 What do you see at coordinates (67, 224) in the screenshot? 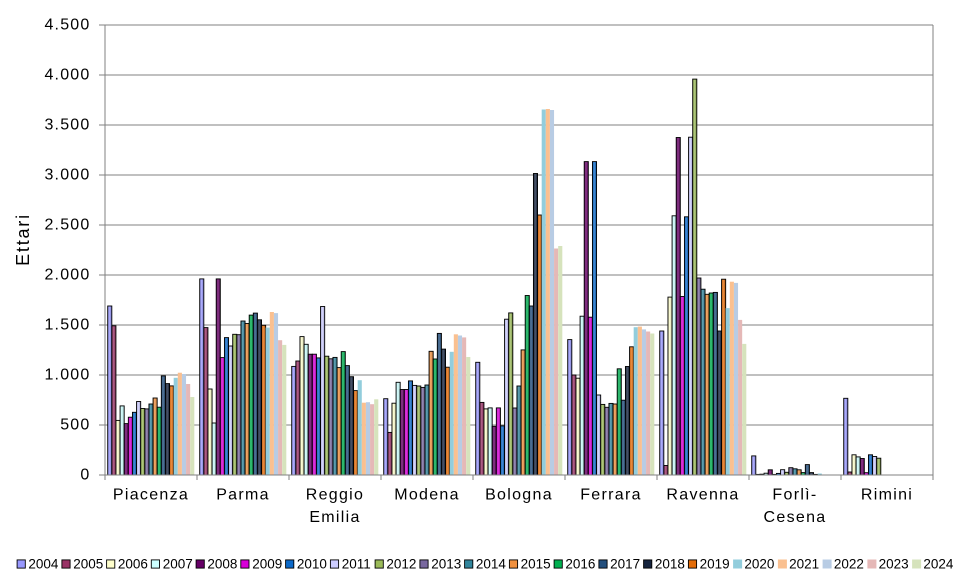
I see `svg-text: 2.500` at bounding box center [67, 224].